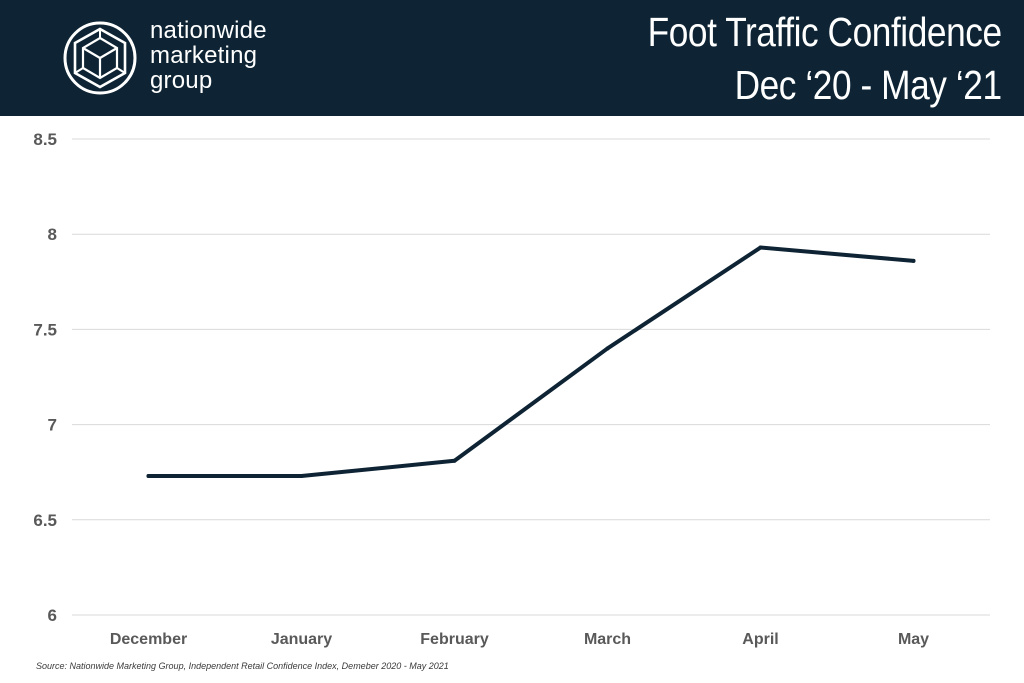 This screenshot has height=683, width=1024. What do you see at coordinates (208, 30) in the screenshot?
I see `brand-line-1: nationwide` at bounding box center [208, 30].